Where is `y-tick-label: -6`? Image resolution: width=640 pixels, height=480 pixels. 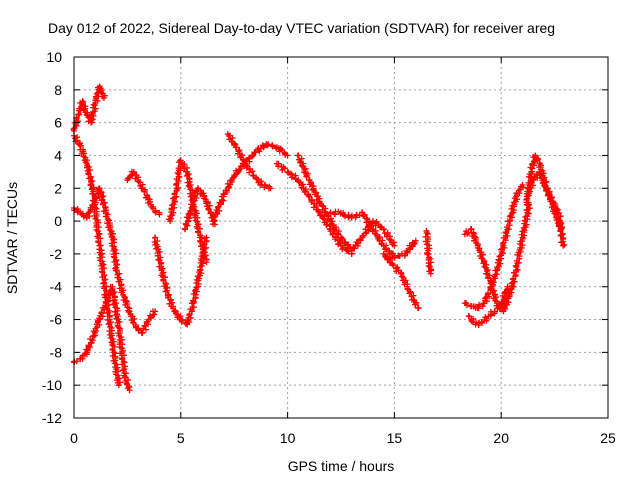
y-tick-label: -6 is located at coordinates (56, 320).